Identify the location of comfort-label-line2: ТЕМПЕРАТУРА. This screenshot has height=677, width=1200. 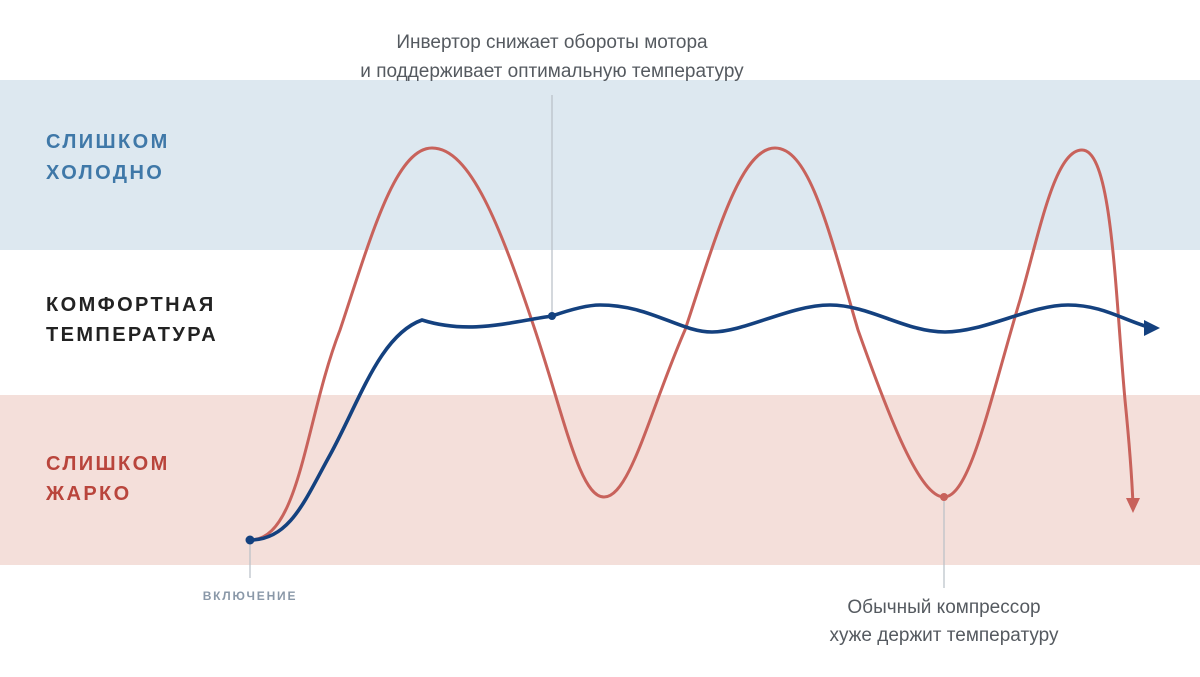
(132, 335).